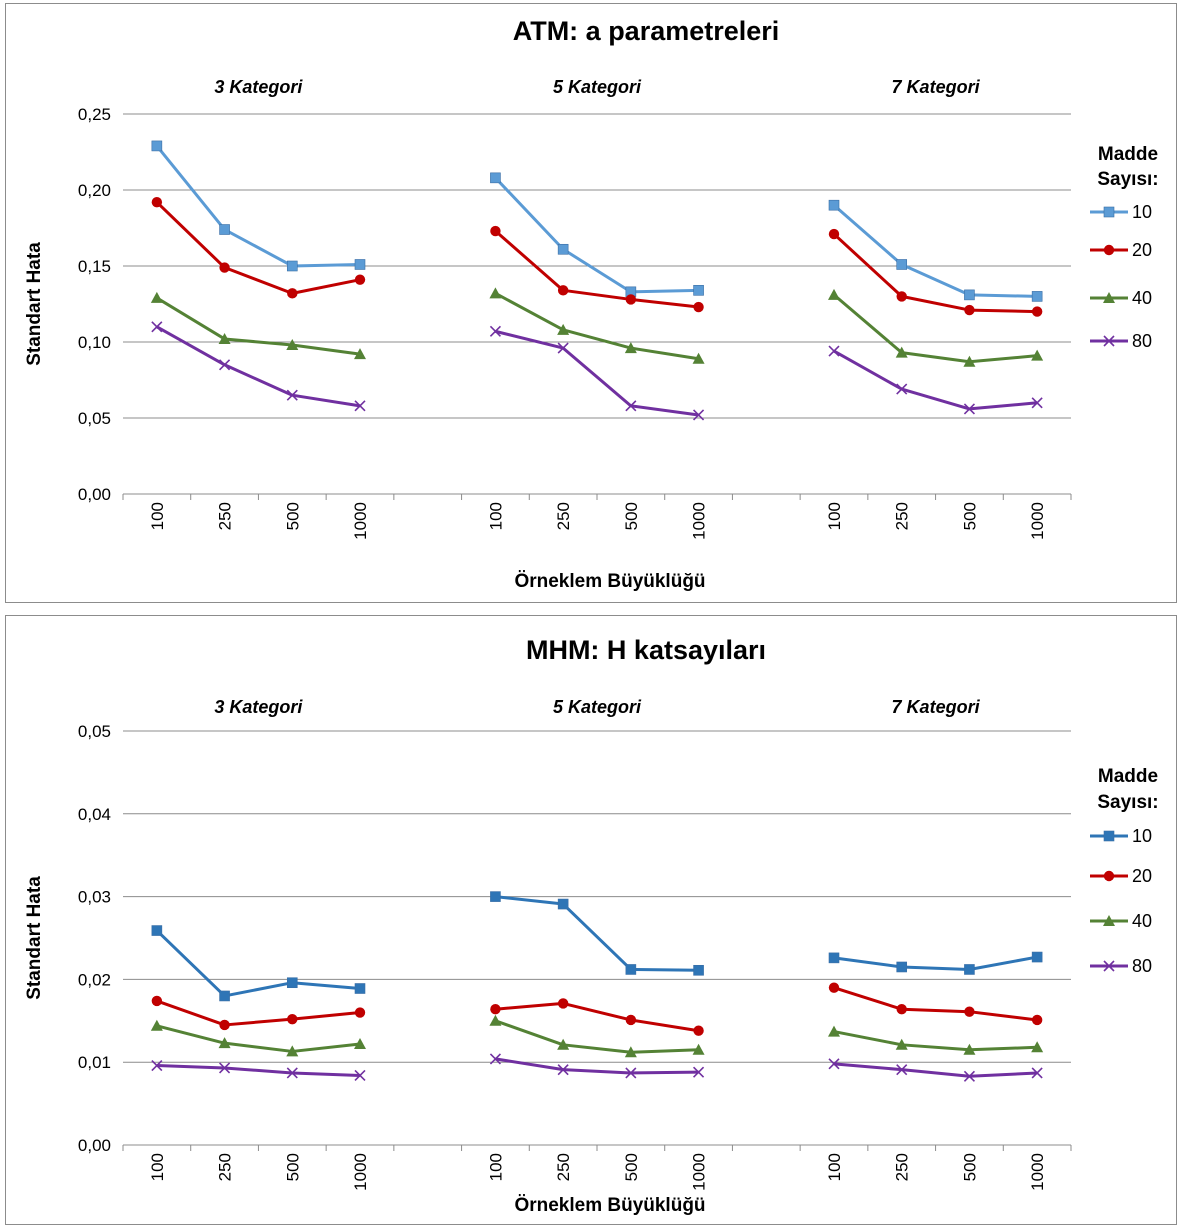 This screenshot has height=1227, width=1180. What do you see at coordinates (609, 581) in the screenshot?
I see `x-axis-title: Örneklem Büyüklüğü` at bounding box center [609, 581].